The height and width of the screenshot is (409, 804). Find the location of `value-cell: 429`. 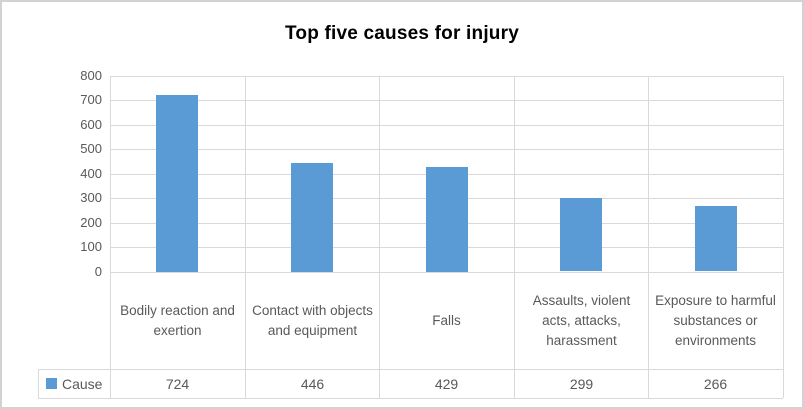

value-cell: 429 is located at coordinates (446, 383).